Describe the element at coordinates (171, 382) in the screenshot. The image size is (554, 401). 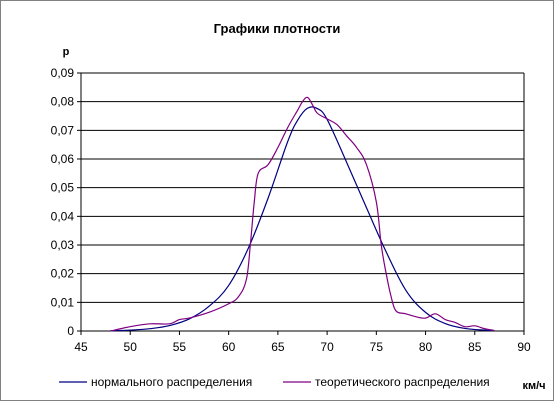
I see `legend-label-1: нормального распределения` at that location.